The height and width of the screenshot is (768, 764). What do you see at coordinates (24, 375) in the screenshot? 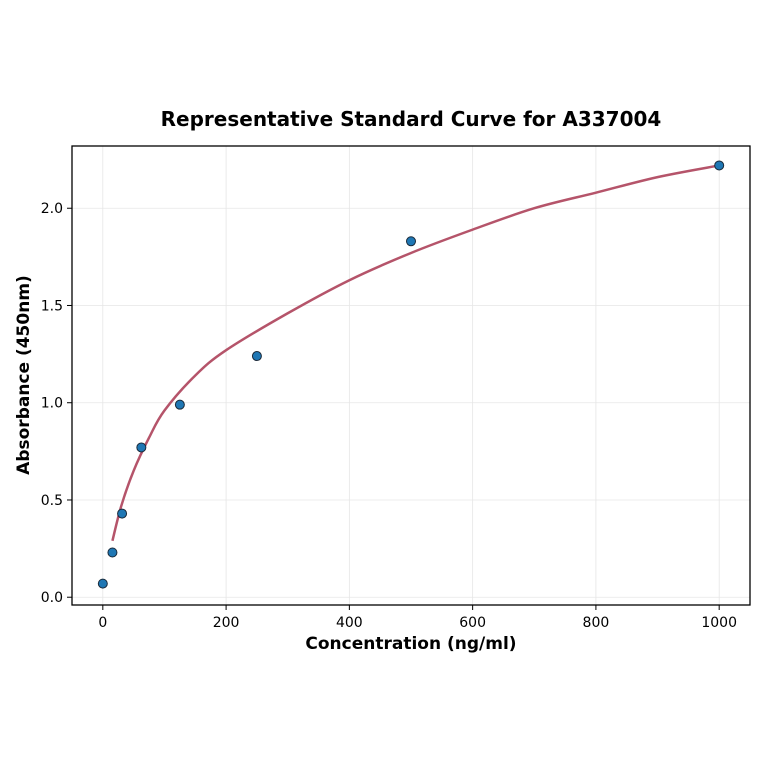
I see `y-axis-label: Absorbance (450nm)` at bounding box center [24, 375].